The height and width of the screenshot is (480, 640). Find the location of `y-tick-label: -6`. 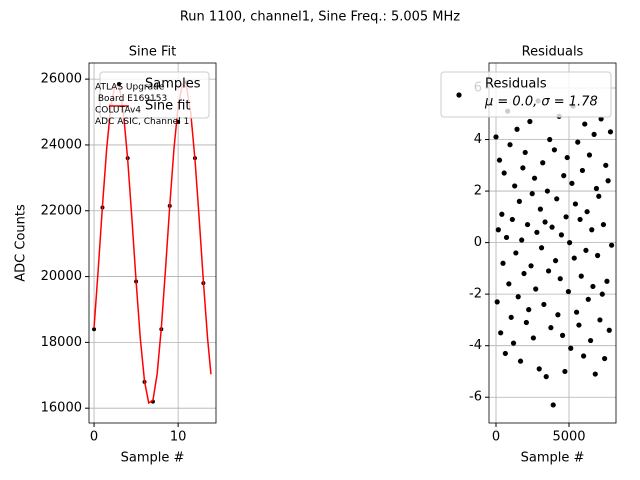

y-tick-label: -6 is located at coordinates (475, 397).